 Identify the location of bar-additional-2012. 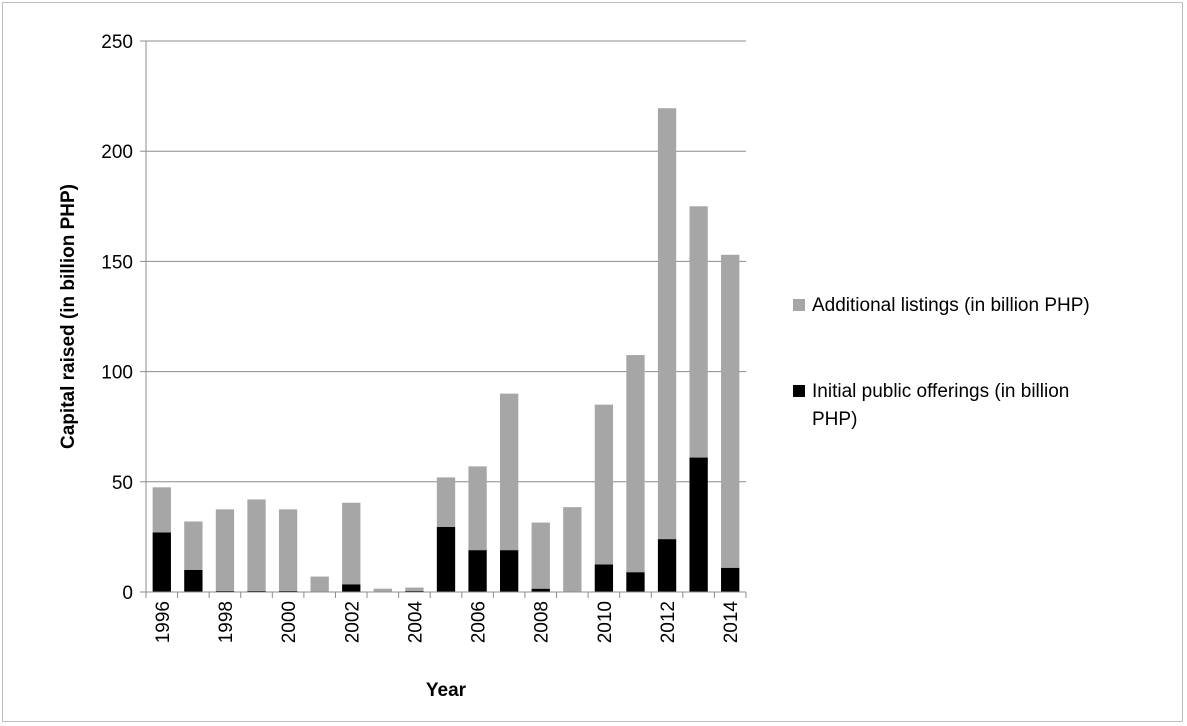
(667, 324).